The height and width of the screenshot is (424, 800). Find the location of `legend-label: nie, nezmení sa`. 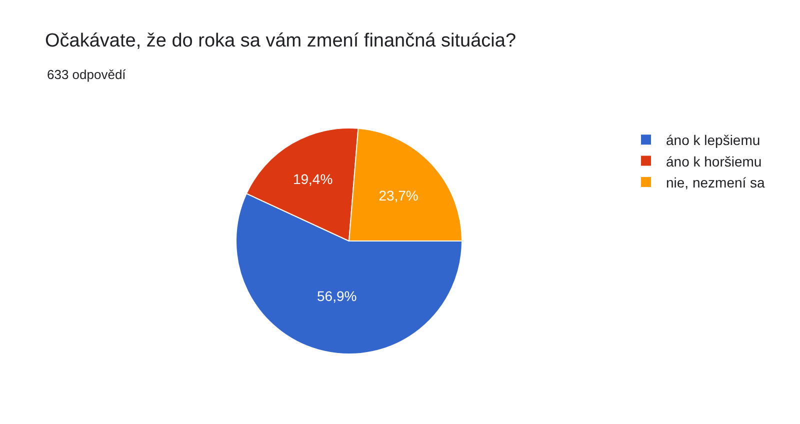

legend-label: nie, nezmení sa is located at coordinates (716, 182).